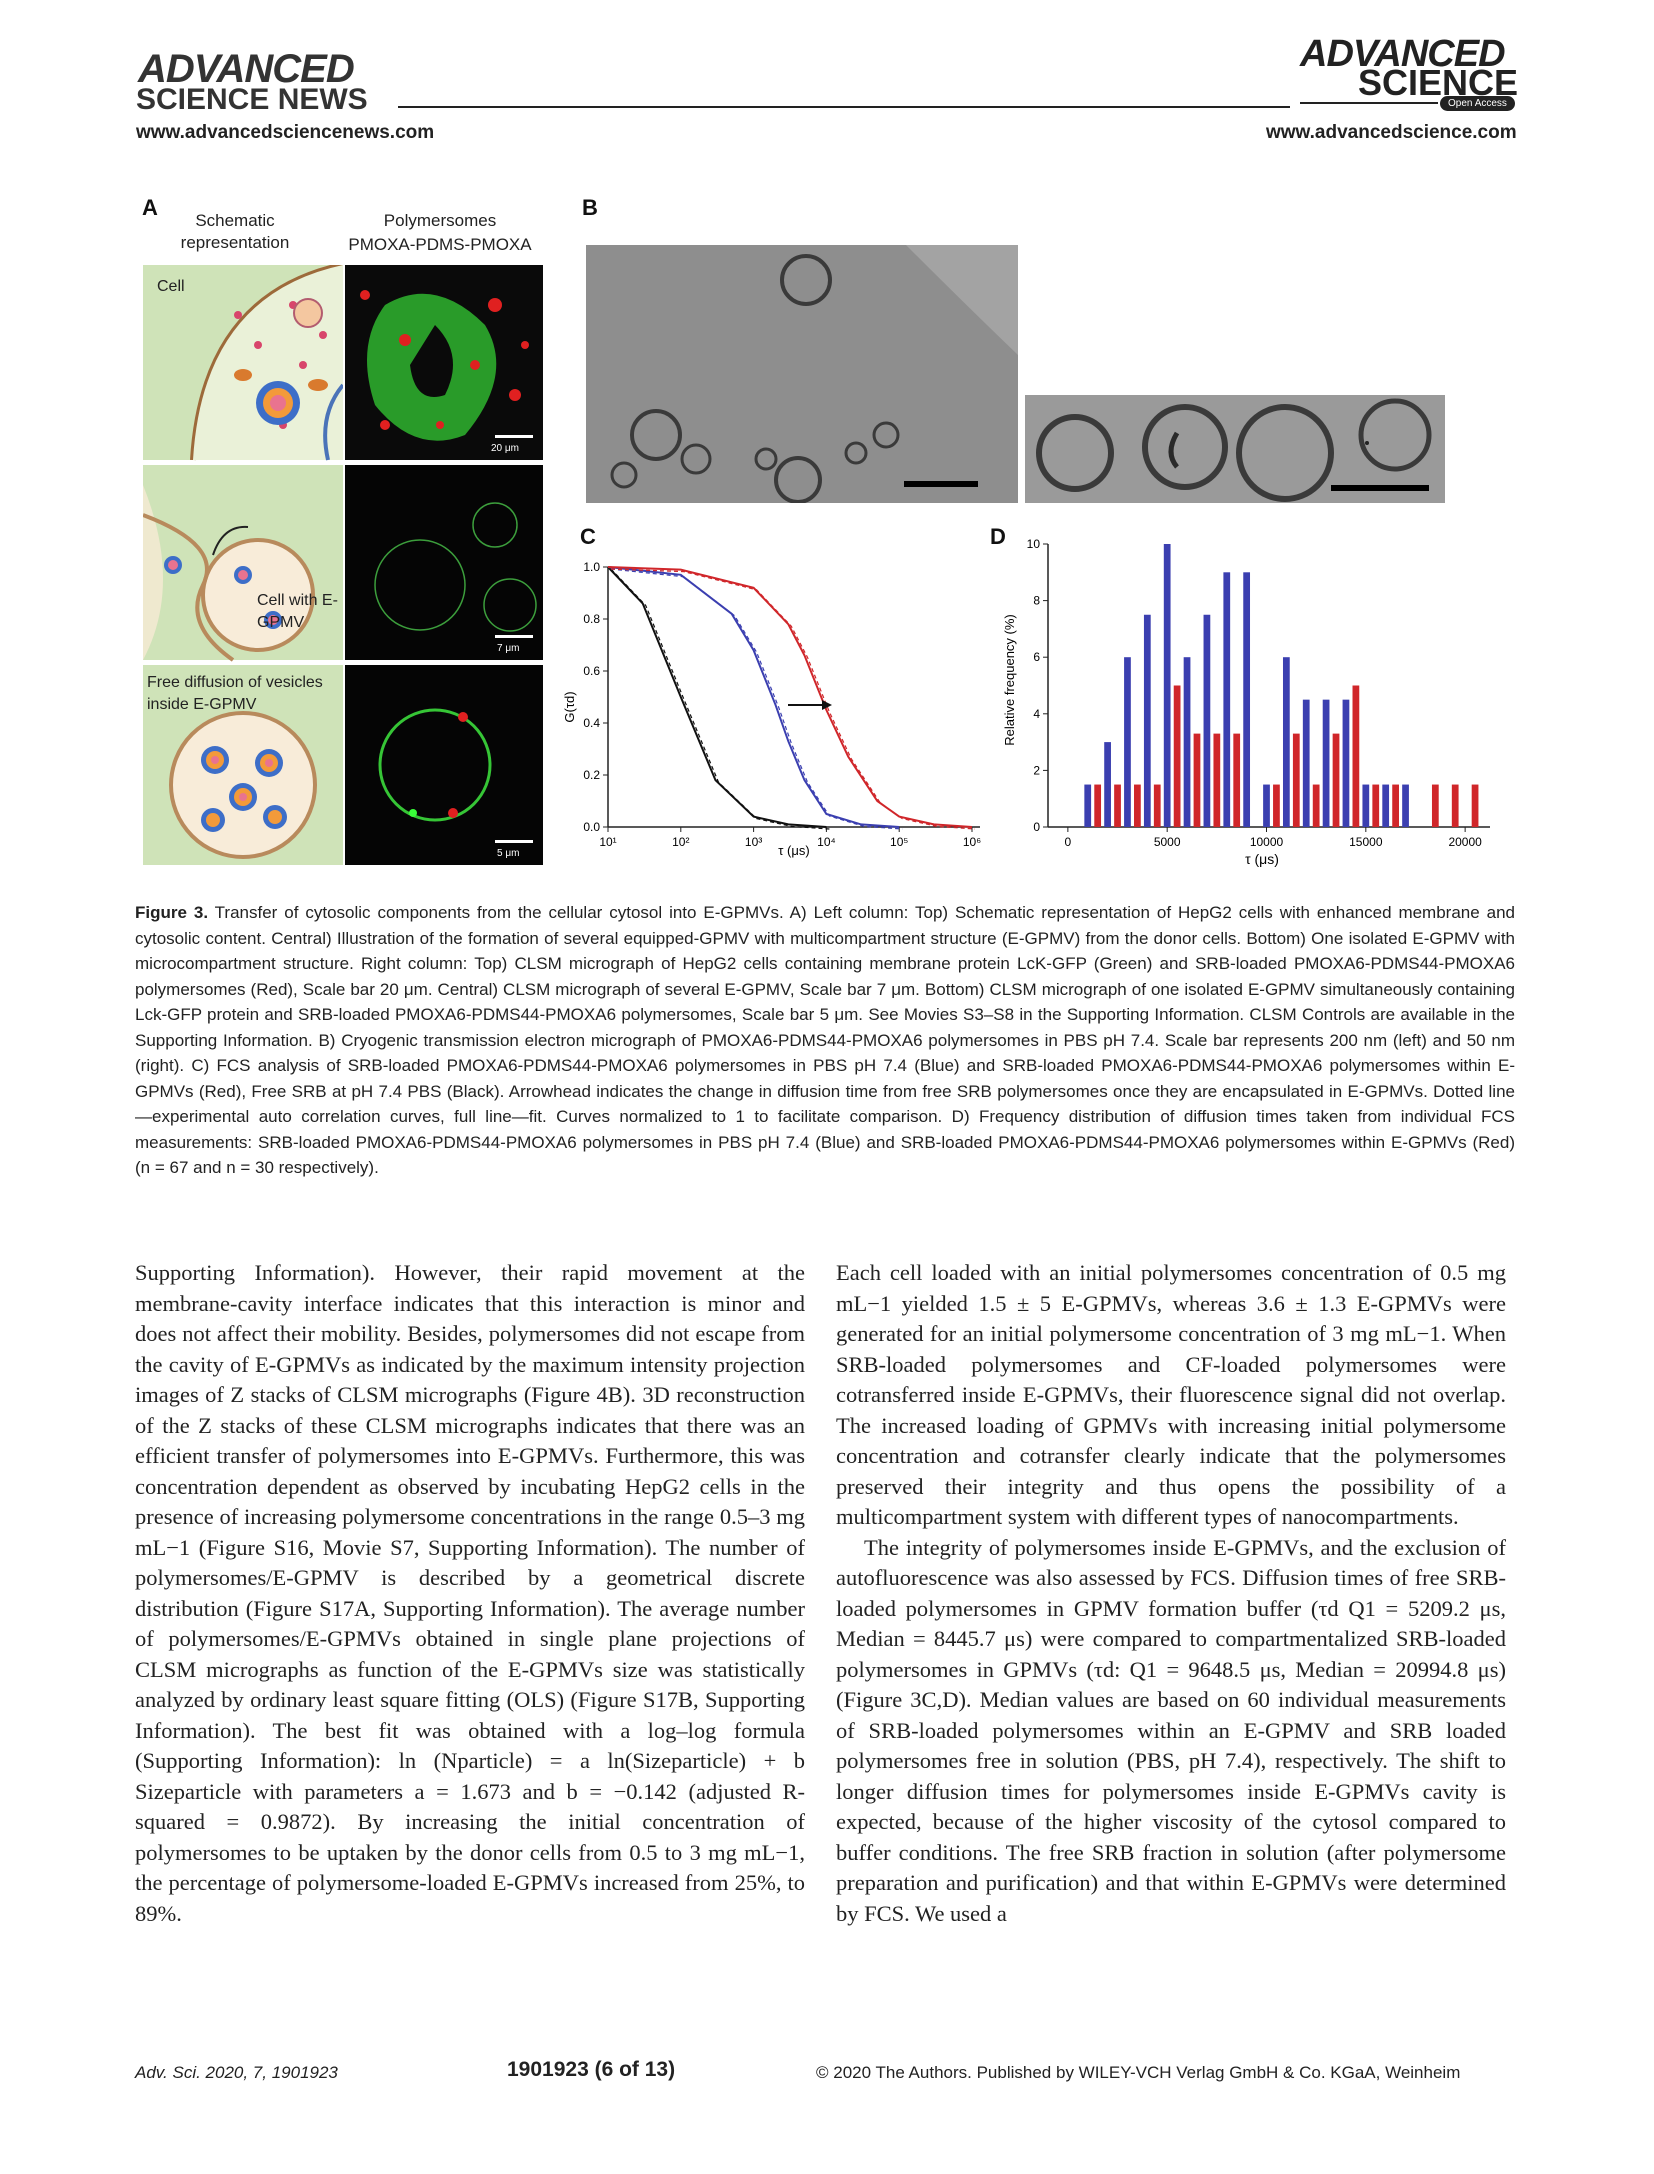 The image size is (1654, 2174). Describe the element at coordinates (793, 850) in the screenshot. I see `panel-c-xlabel: τ (μs)` at that location.